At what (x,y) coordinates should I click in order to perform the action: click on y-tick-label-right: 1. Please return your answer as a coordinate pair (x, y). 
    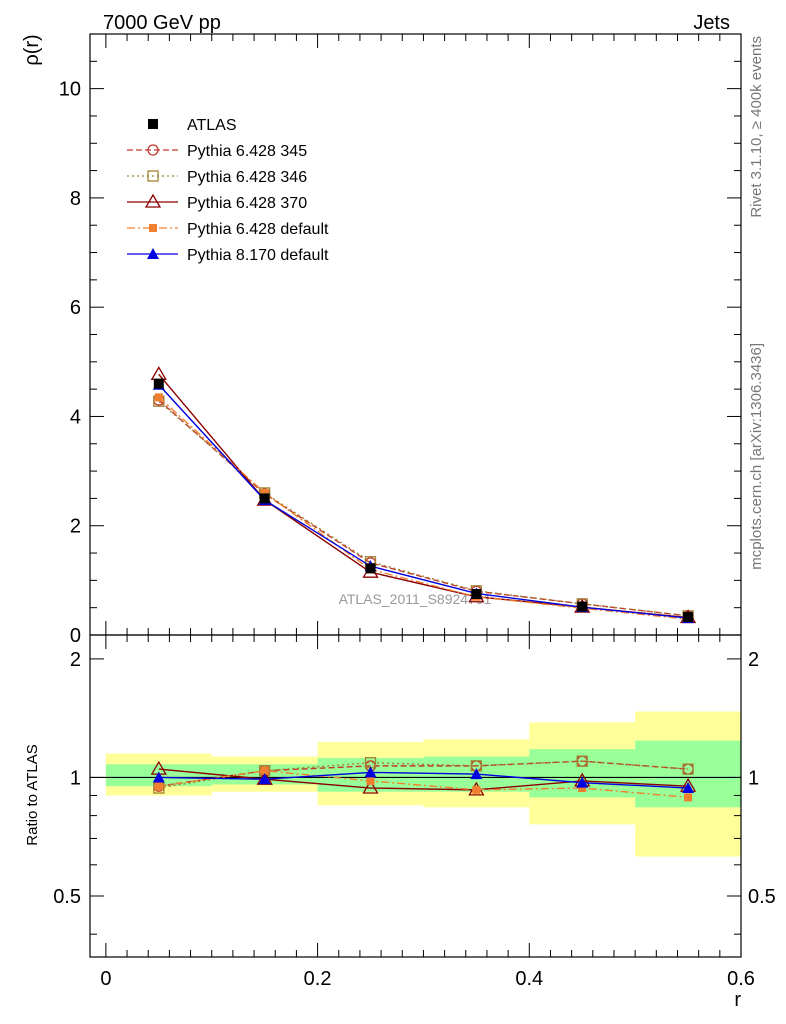
    Looking at the image, I should click on (753, 778).